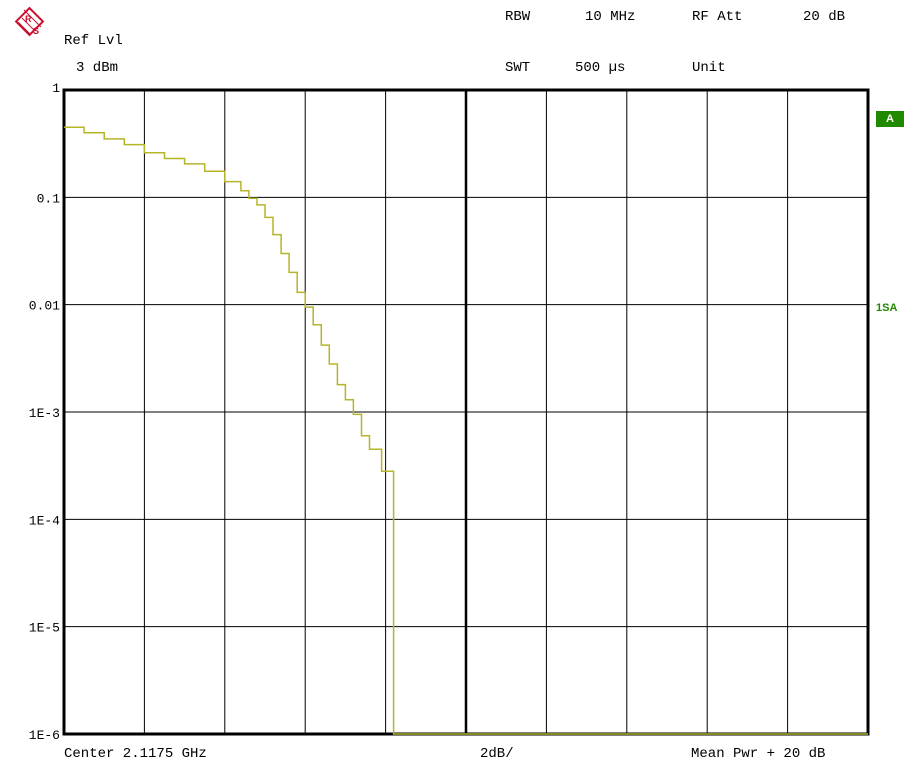  Describe the element at coordinates (758, 754) in the screenshot. I see `mean-power: Mean Pwr + 20 dB` at that location.